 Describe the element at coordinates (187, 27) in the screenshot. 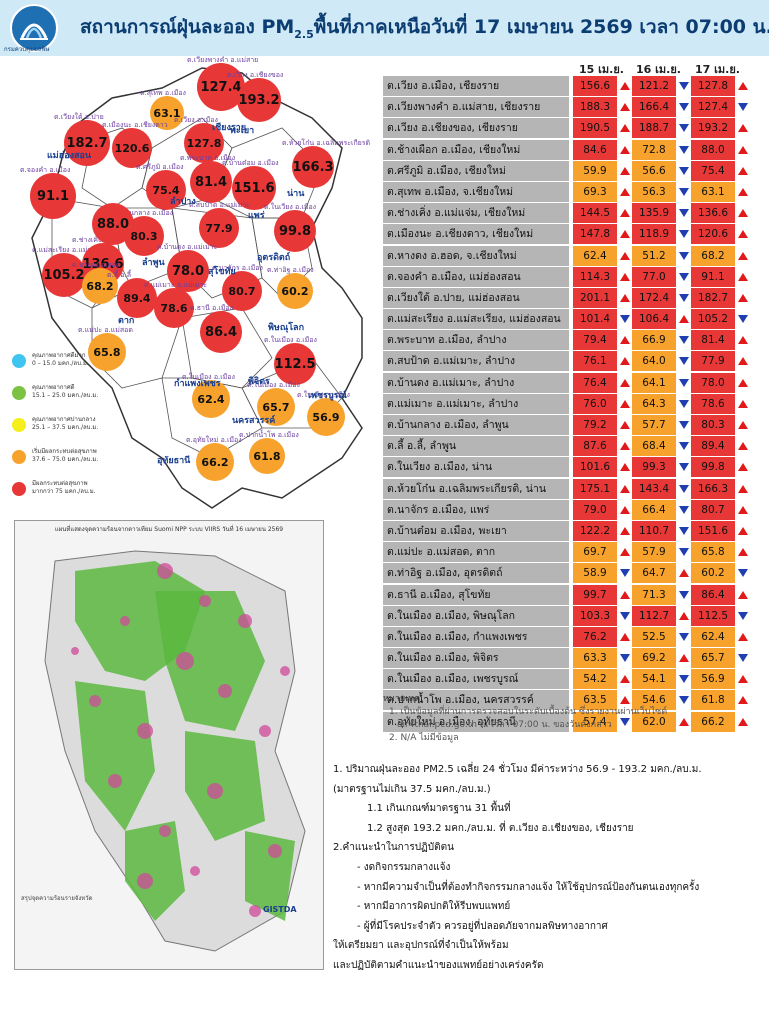

I see `title-prefix: สถานการณ์ฝุ่นละออง PM` at that location.